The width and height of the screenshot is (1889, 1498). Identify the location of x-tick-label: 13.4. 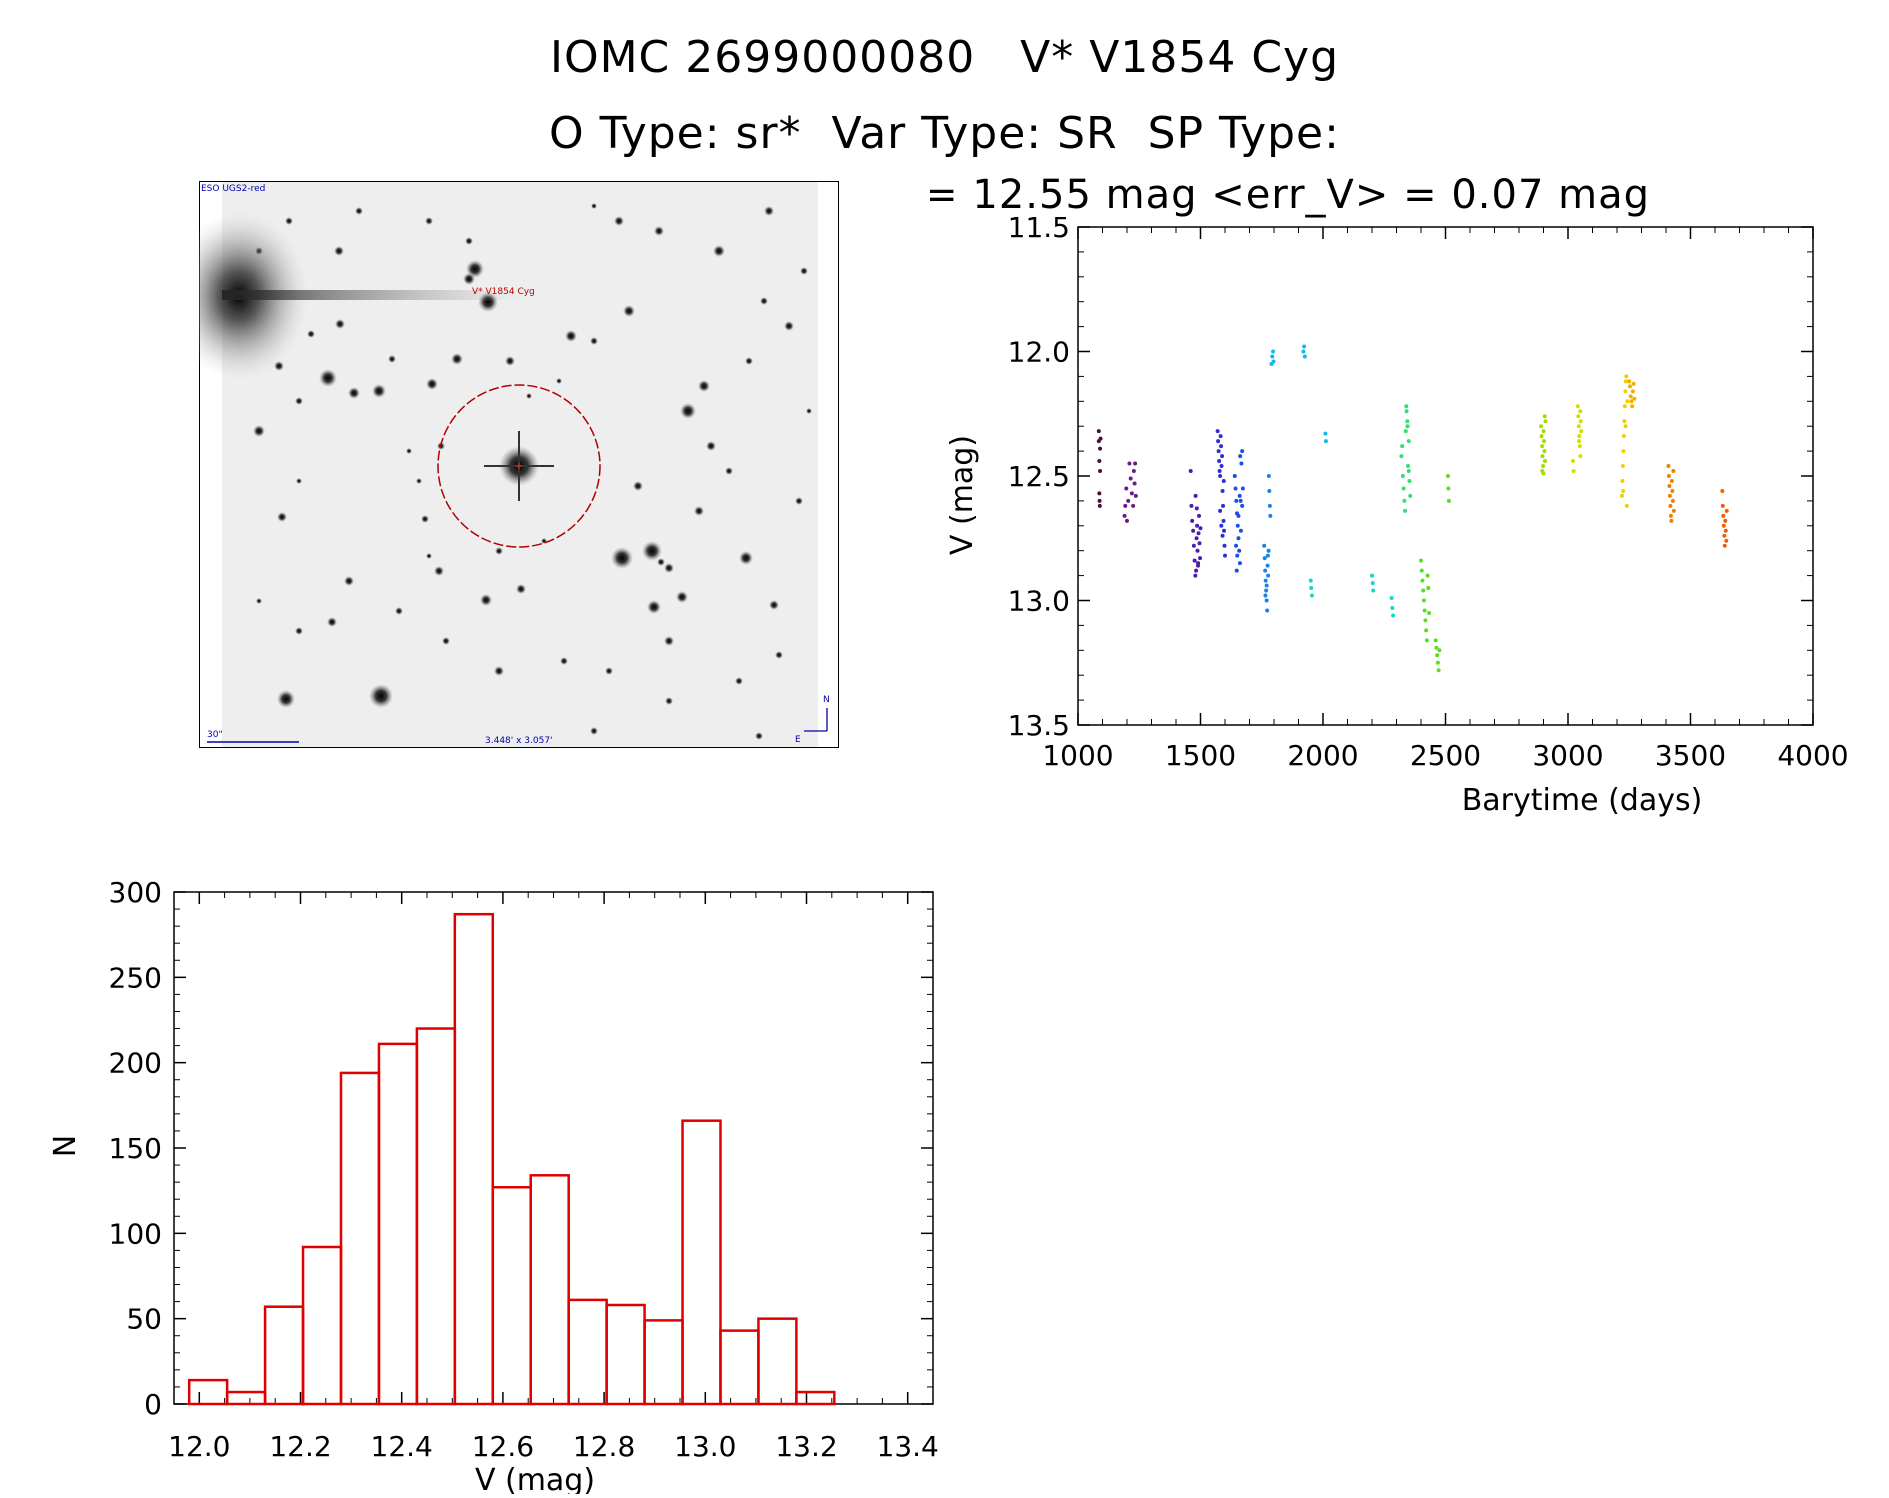
(908, 1446).